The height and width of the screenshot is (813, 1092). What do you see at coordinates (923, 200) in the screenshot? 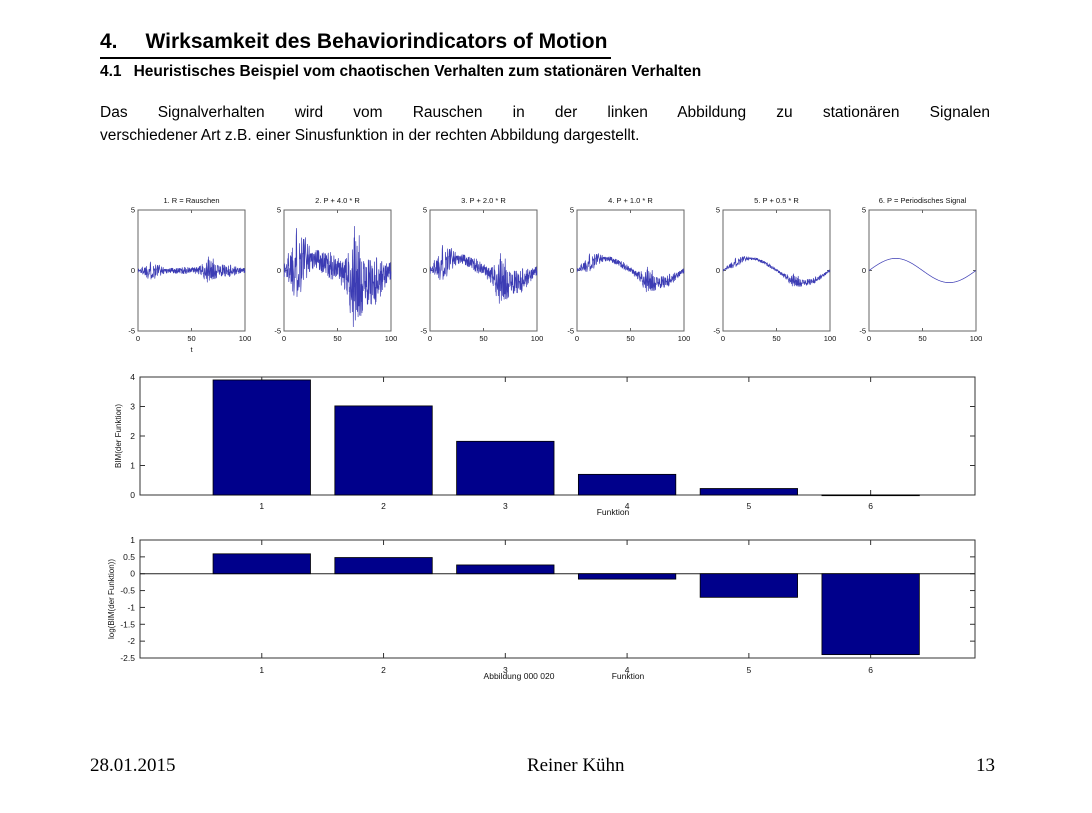
I see `plot-title: 6. P = Periodisches Signal` at bounding box center [923, 200].